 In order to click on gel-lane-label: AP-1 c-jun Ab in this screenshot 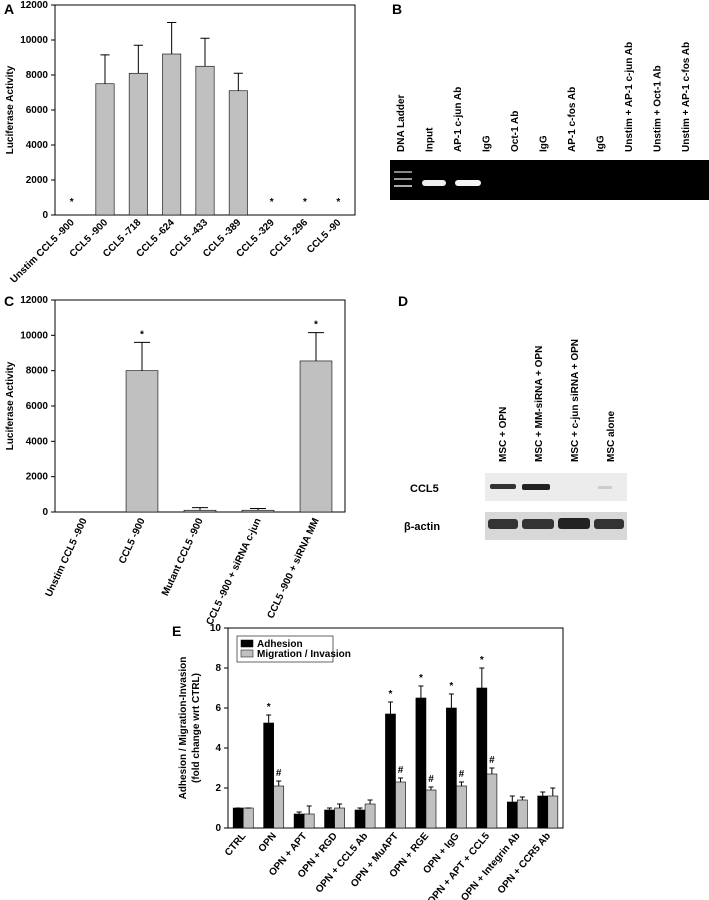, I will do `click(458, 119)`.